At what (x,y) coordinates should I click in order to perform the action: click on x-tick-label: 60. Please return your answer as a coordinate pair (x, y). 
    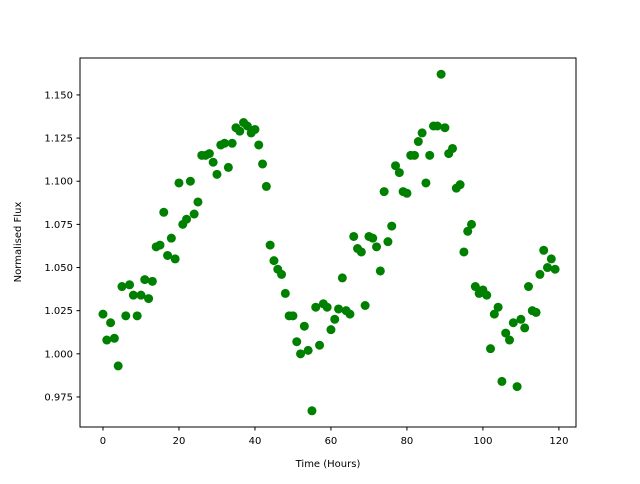
    Looking at the image, I should click on (331, 441).